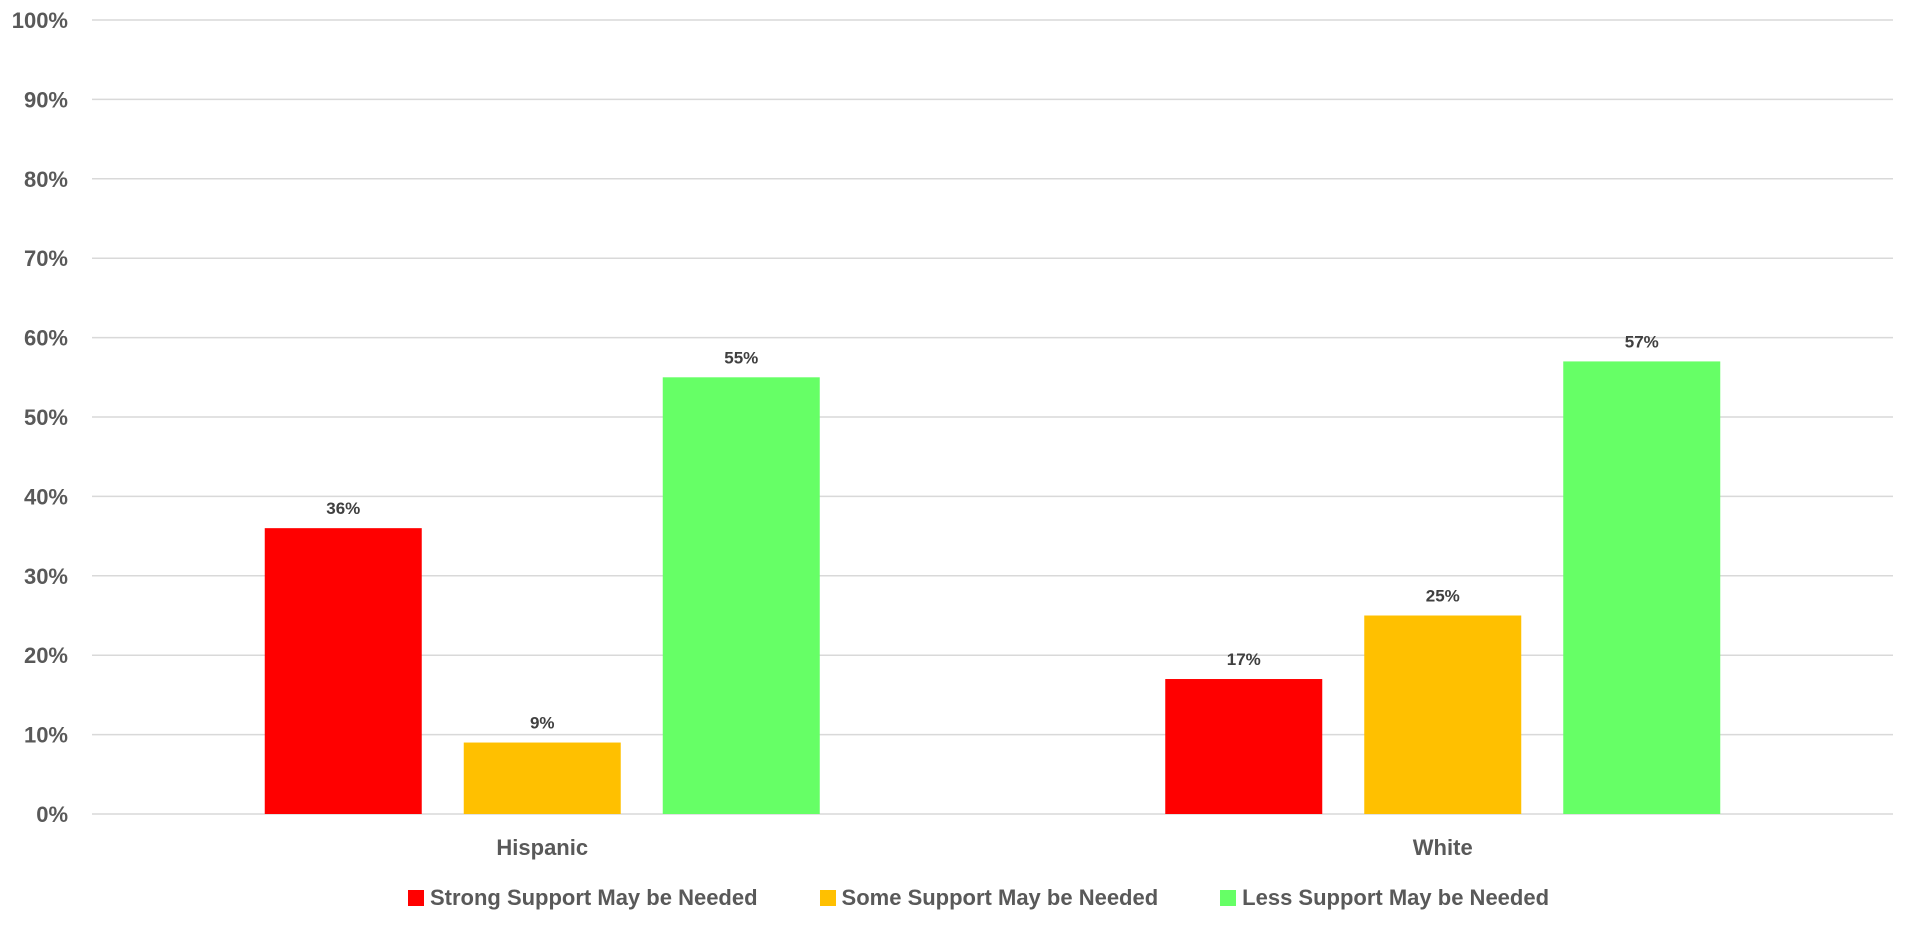 The height and width of the screenshot is (930, 1907). Describe the element at coordinates (52, 814) in the screenshot. I see `y-tick-label: 0%` at that location.